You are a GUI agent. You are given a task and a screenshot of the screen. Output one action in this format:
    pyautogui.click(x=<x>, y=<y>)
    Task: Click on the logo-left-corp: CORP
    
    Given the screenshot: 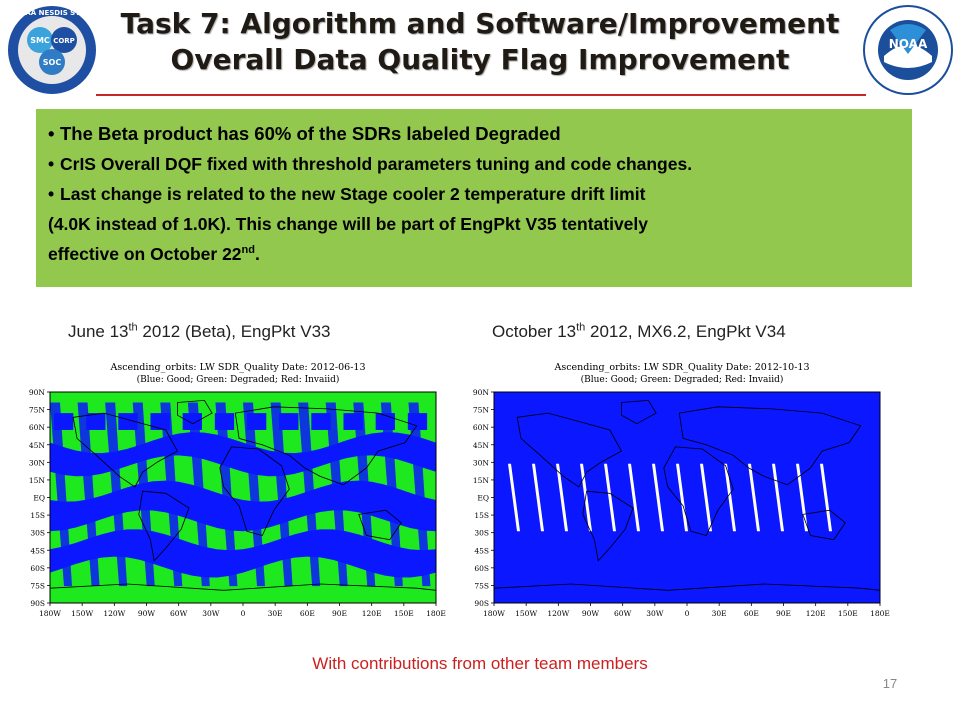 What is the action you would take?
    pyautogui.click(x=64, y=41)
    